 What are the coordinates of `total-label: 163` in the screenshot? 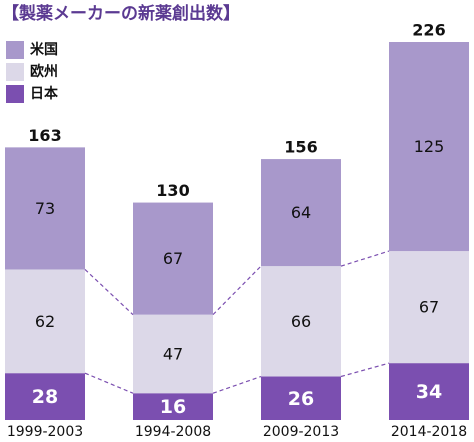 It's located at (44, 135).